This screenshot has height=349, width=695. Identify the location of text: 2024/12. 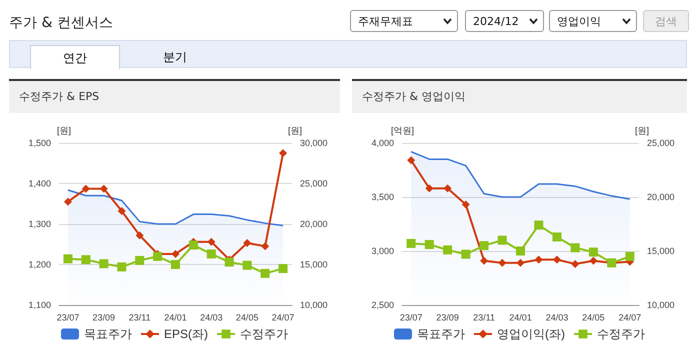
(504, 21).